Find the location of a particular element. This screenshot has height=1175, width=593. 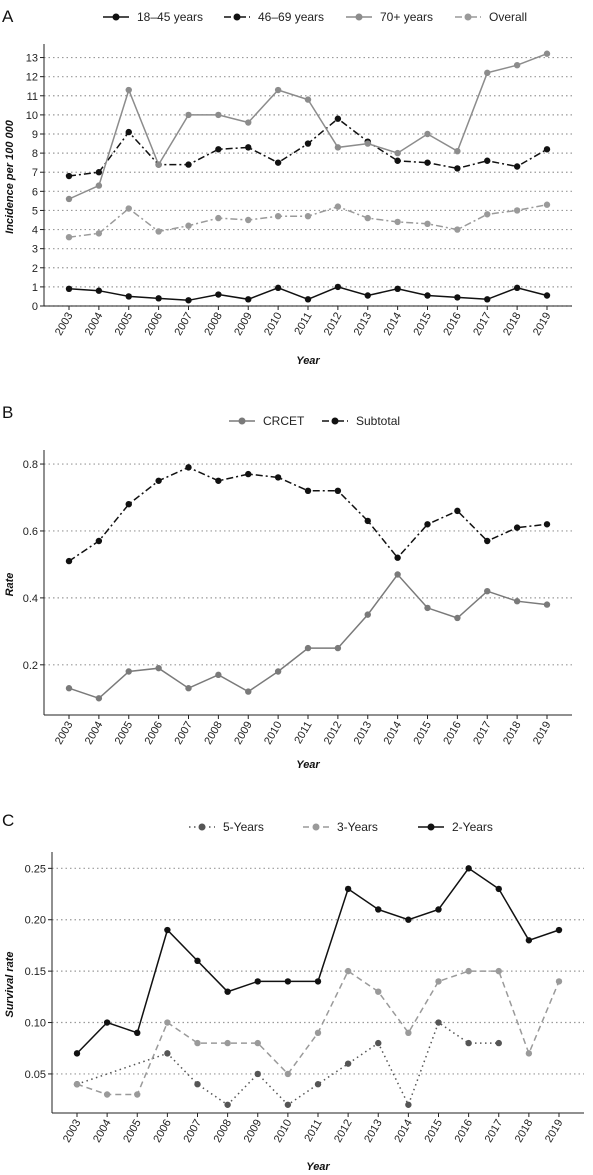

panel-b-letter: B is located at coordinates (7, 412).